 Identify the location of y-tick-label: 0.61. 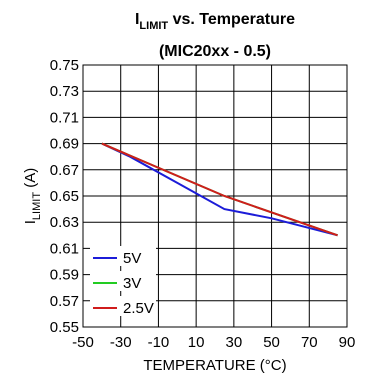
(64, 248).